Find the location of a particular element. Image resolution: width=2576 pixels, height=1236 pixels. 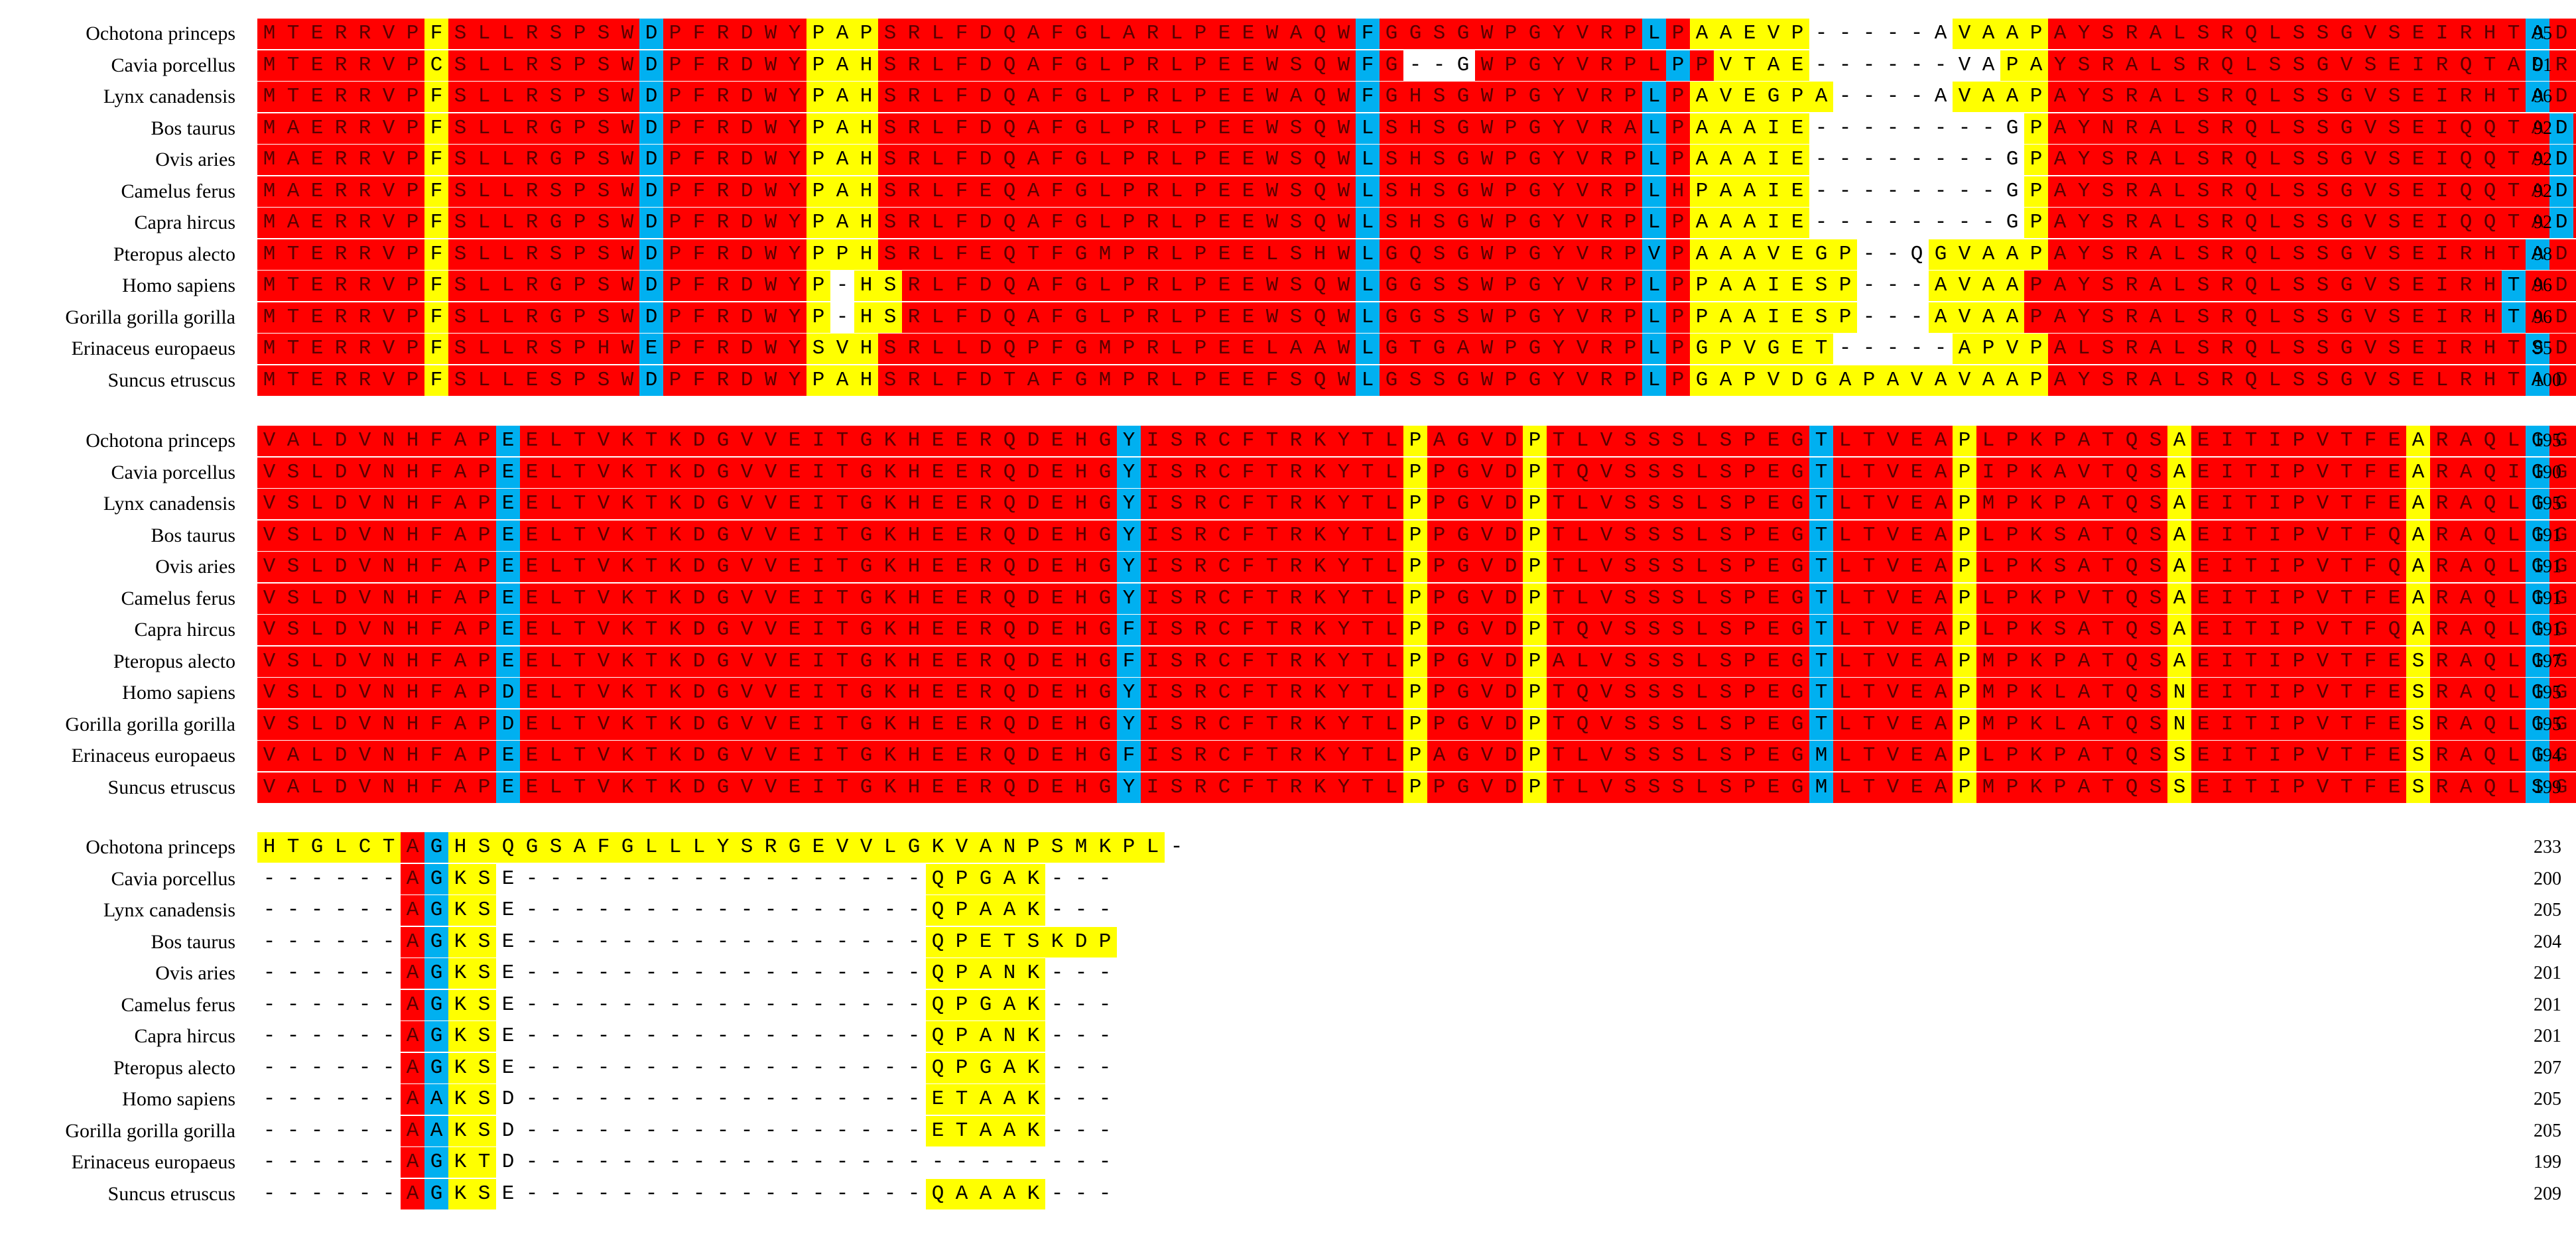

residue-count: 195 is located at coordinates (2548, 692).